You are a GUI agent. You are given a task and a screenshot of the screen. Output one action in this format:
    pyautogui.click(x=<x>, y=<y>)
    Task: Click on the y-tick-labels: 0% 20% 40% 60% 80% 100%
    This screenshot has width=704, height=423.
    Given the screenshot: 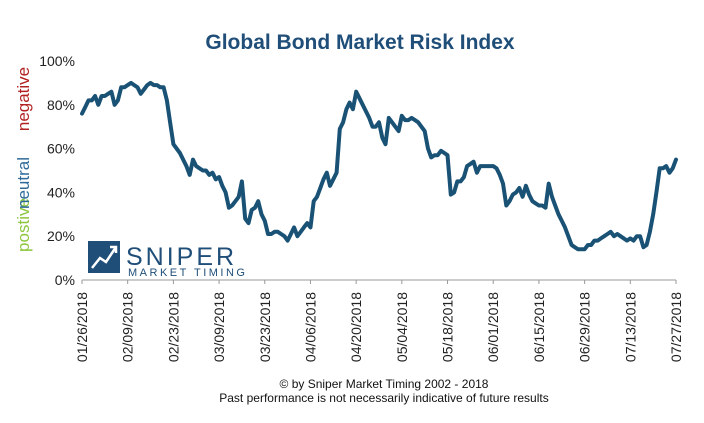 What is the action you would take?
    pyautogui.click(x=57, y=170)
    